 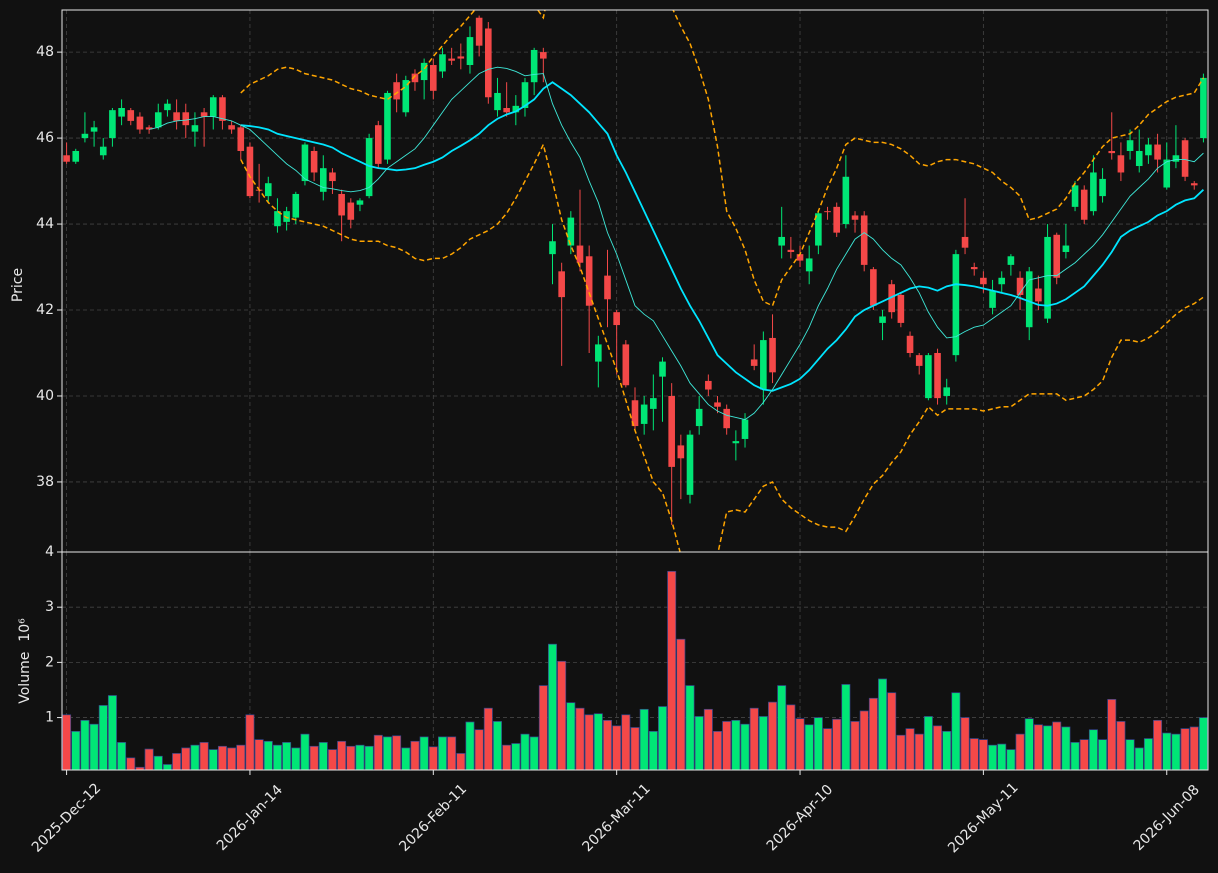 What do you see at coordinates (45, 52) in the screenshot?
I see `y-tick-label: 48` at bounding box center [45, 52].